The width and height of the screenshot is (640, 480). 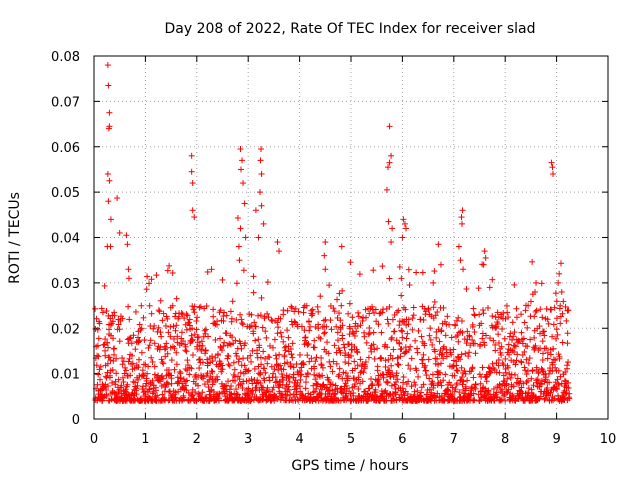 What do you see at coordinates (65, 375) in the screenshot?
I see `y-tick-label: 0.01` at bounding box center [65, 375].